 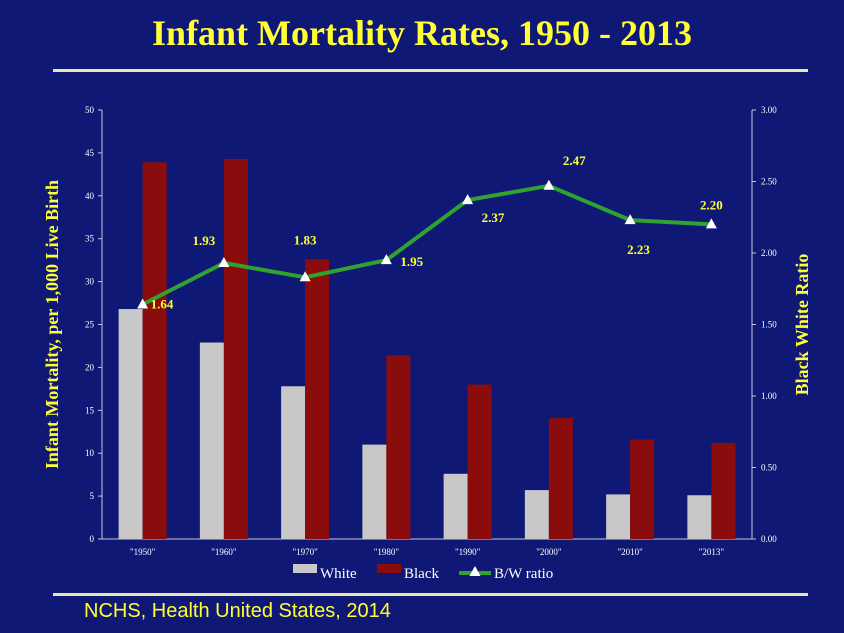 I want to click on legend-marker-ratio, so click(x=475, y=571).